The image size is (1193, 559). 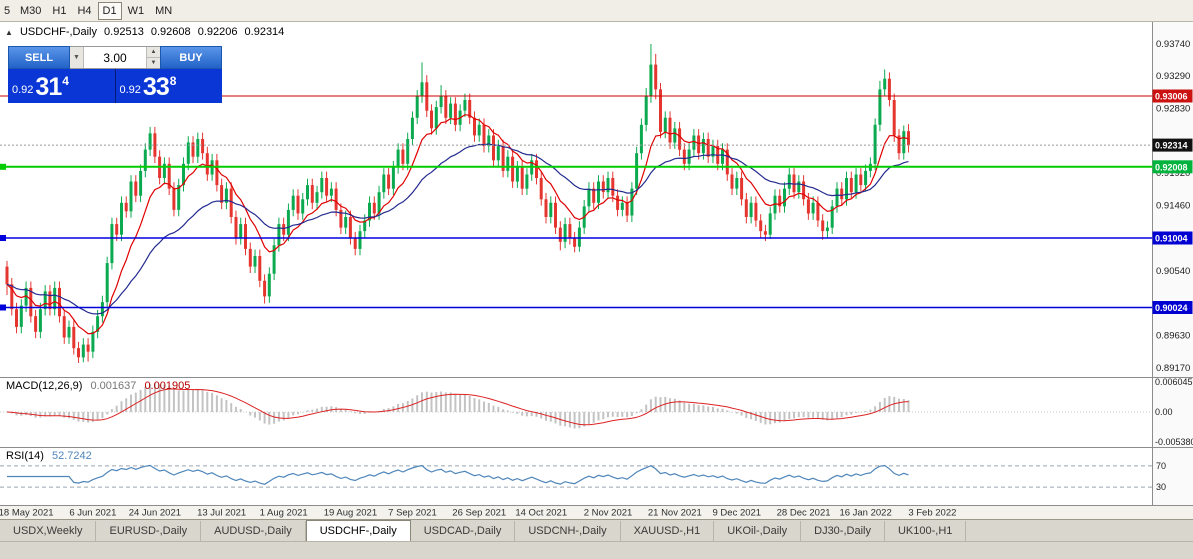 I want to click on svg-text: 13 Jul 2021, so click(x=221, y=513).